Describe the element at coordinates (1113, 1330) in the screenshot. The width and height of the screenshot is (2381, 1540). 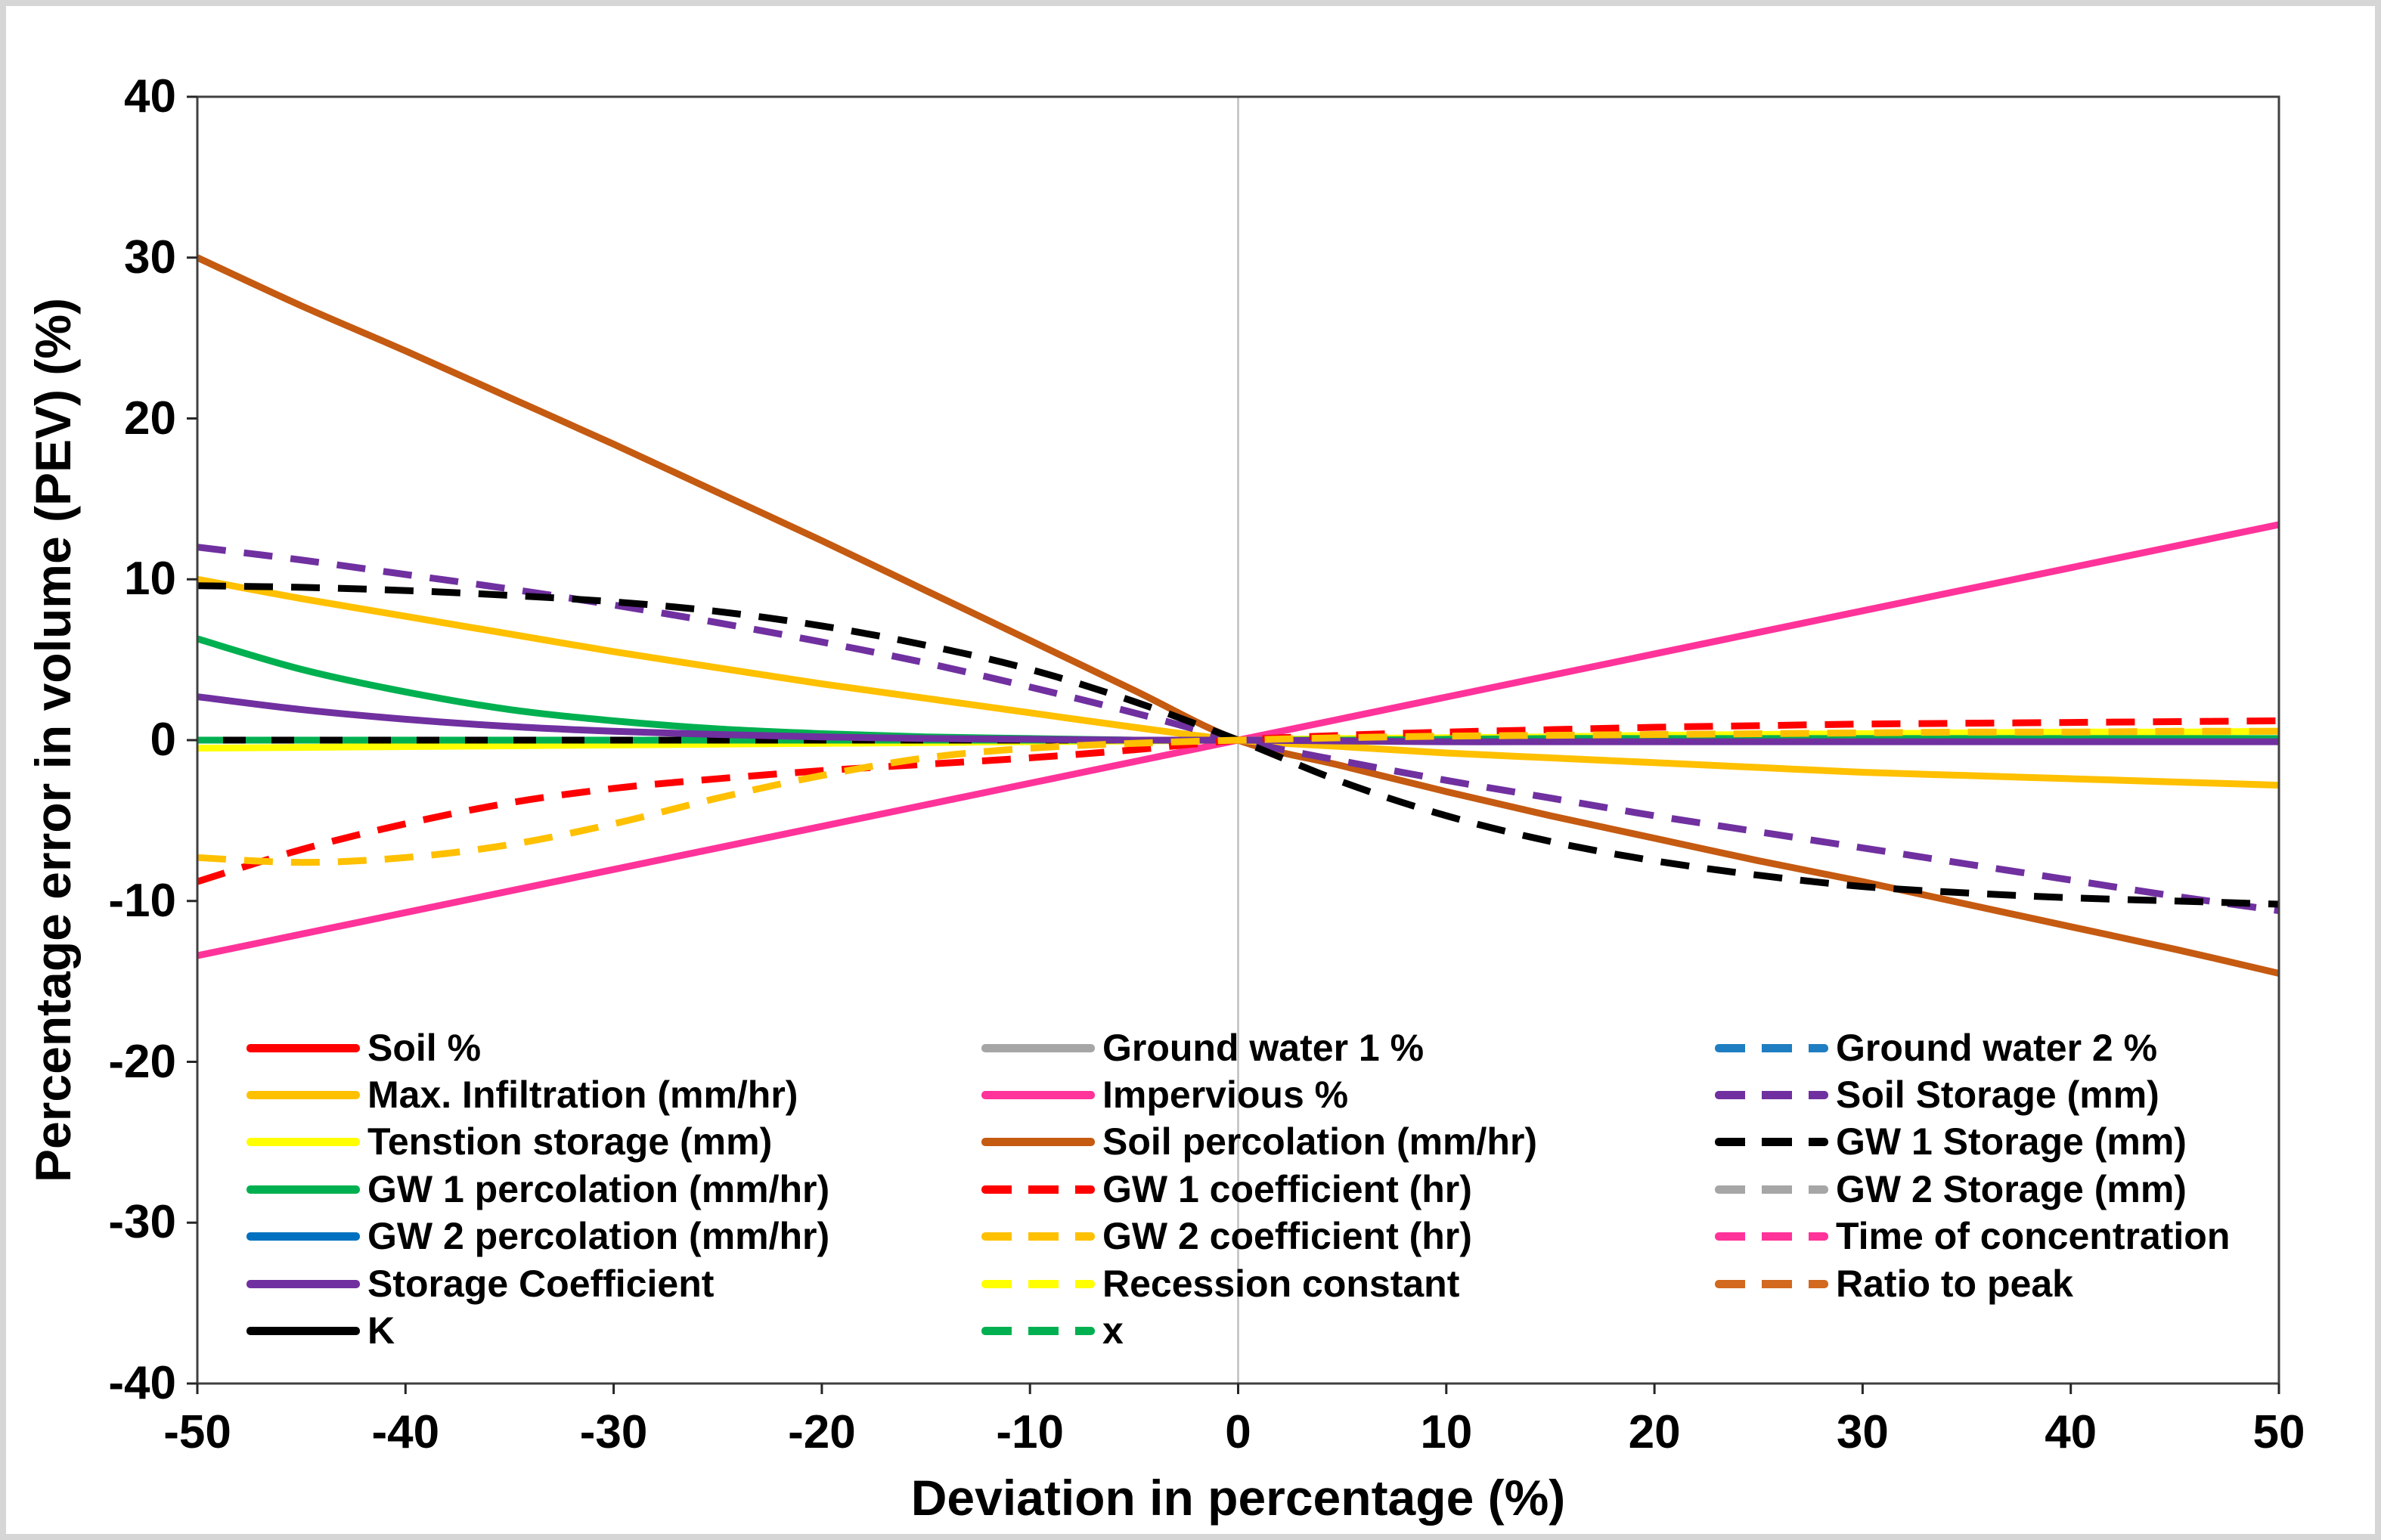
I see `legend-label: x` at that location.